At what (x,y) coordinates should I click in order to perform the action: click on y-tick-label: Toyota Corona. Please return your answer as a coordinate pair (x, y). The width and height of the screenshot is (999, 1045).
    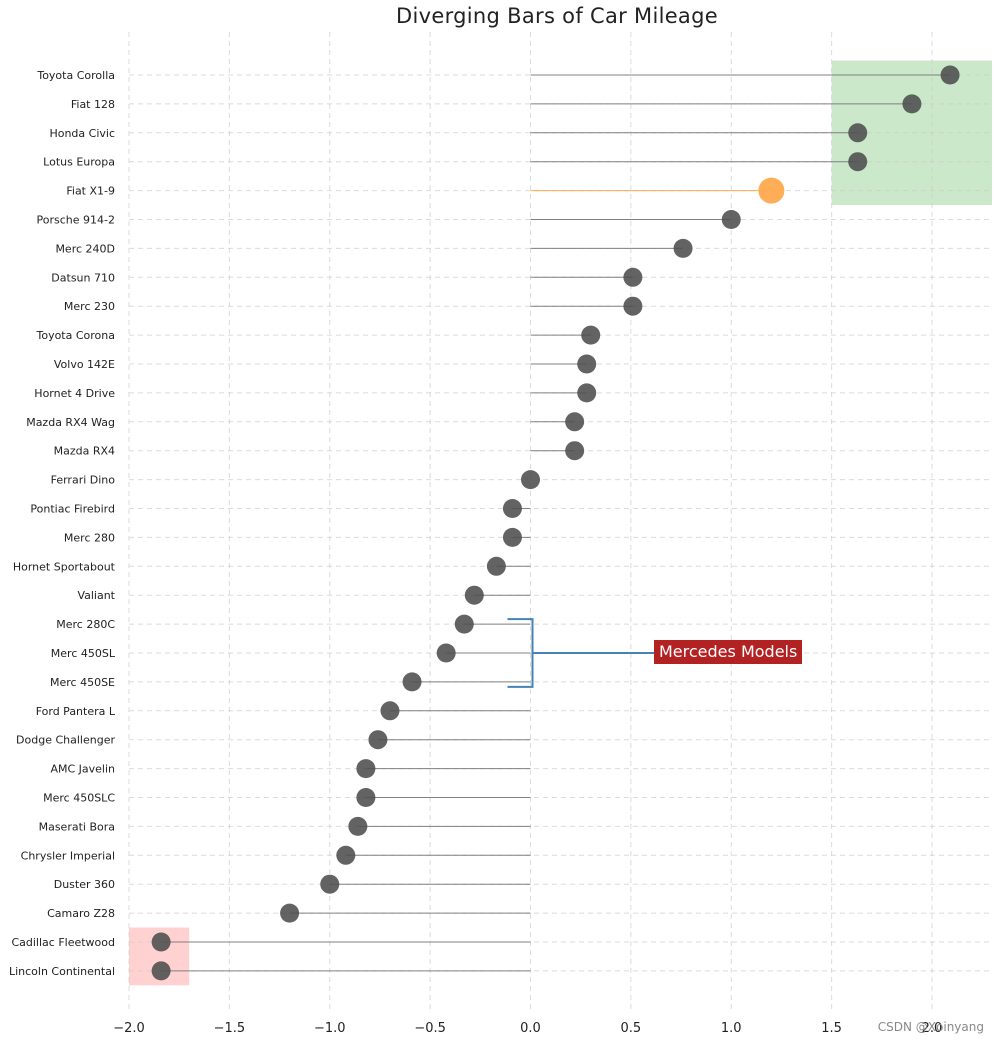
    Looking at the image, I should click on (75, 335).